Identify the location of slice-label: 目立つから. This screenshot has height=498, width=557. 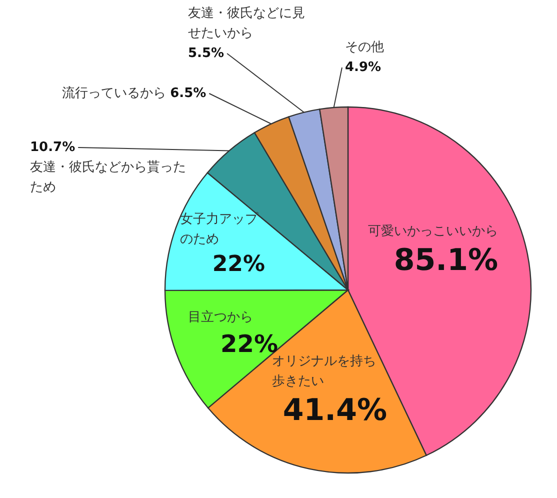
(220, 317).